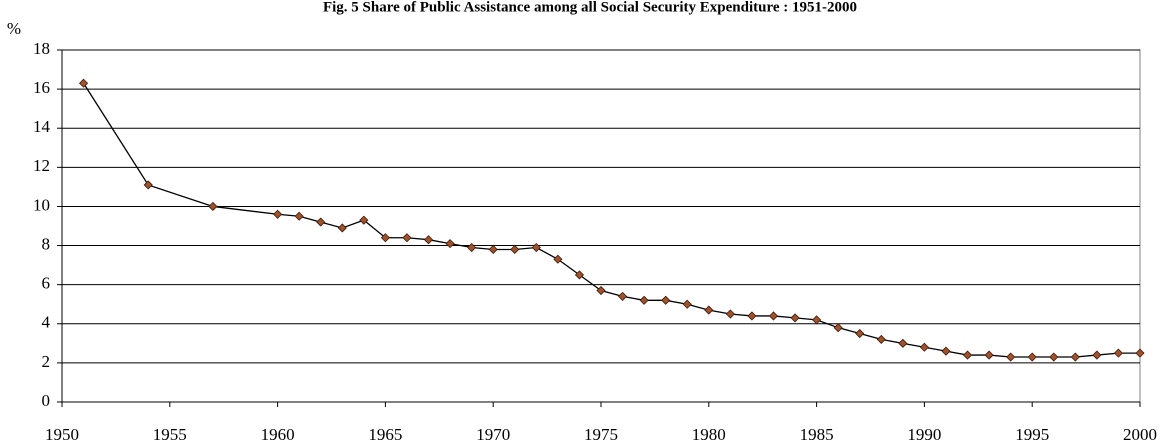 The image size is (1175, 446). What do you see at coordinates (46, 322) in the screenshot?
I see `y-tick-label: 4` at bounding box center [46, 322].